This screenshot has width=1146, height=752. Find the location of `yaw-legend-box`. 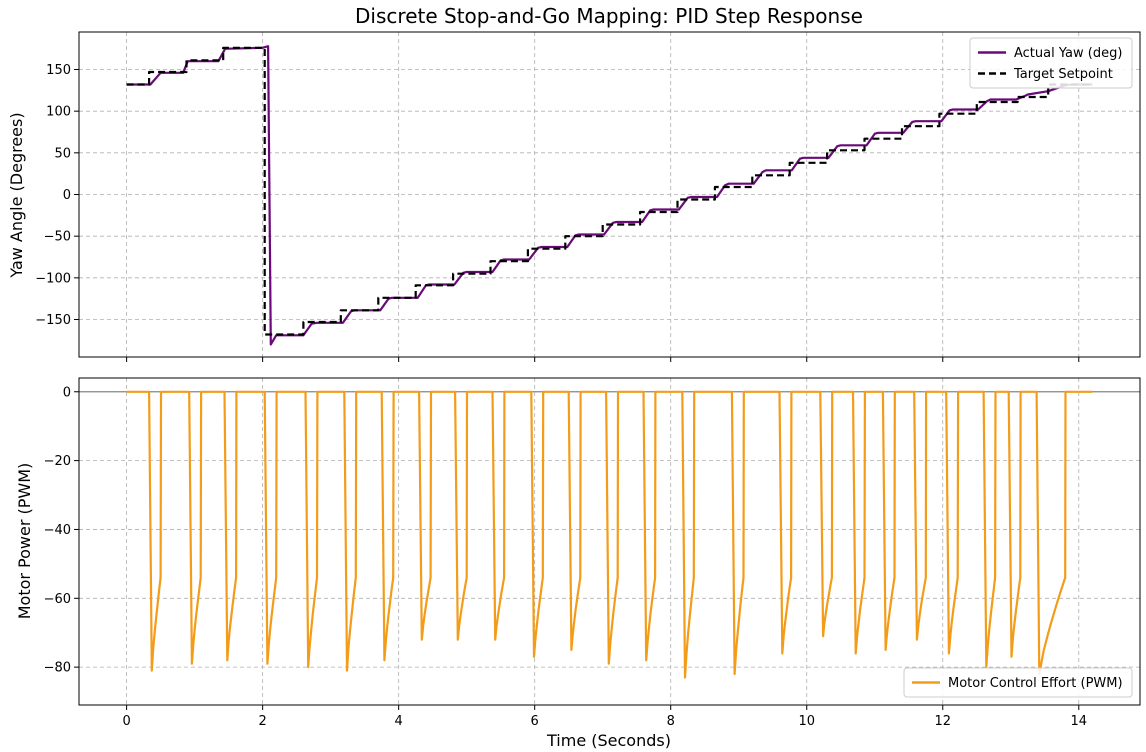

yaw-legend-box is located at coordinates (1051, 63).